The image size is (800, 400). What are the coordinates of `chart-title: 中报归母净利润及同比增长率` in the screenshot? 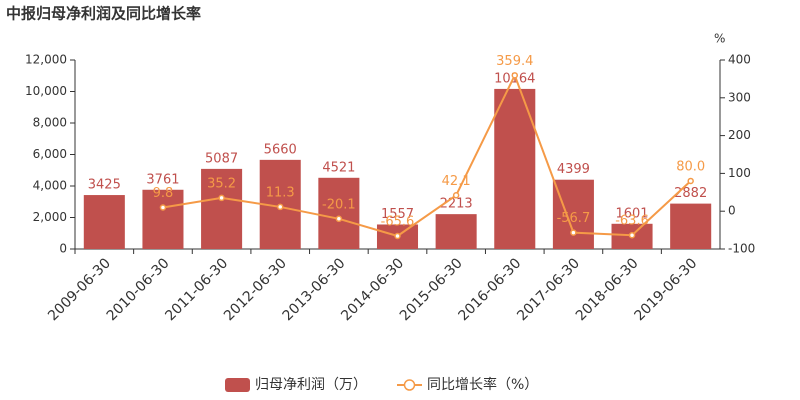 It's located at (103, 14).